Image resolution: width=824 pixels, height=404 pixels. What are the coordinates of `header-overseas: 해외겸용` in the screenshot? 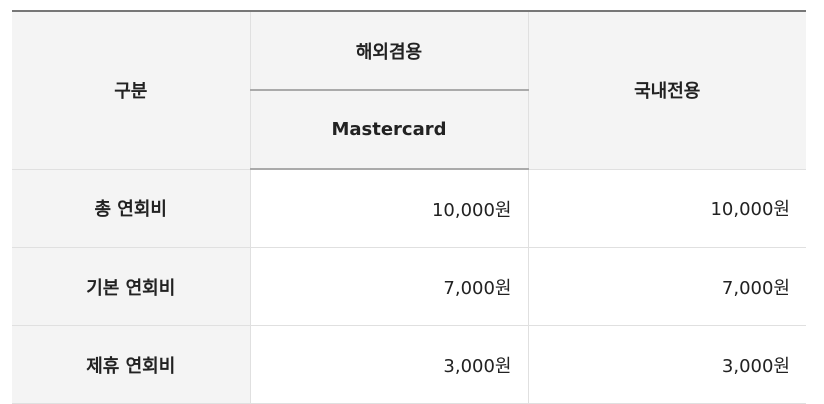 It's located at (389, 50).